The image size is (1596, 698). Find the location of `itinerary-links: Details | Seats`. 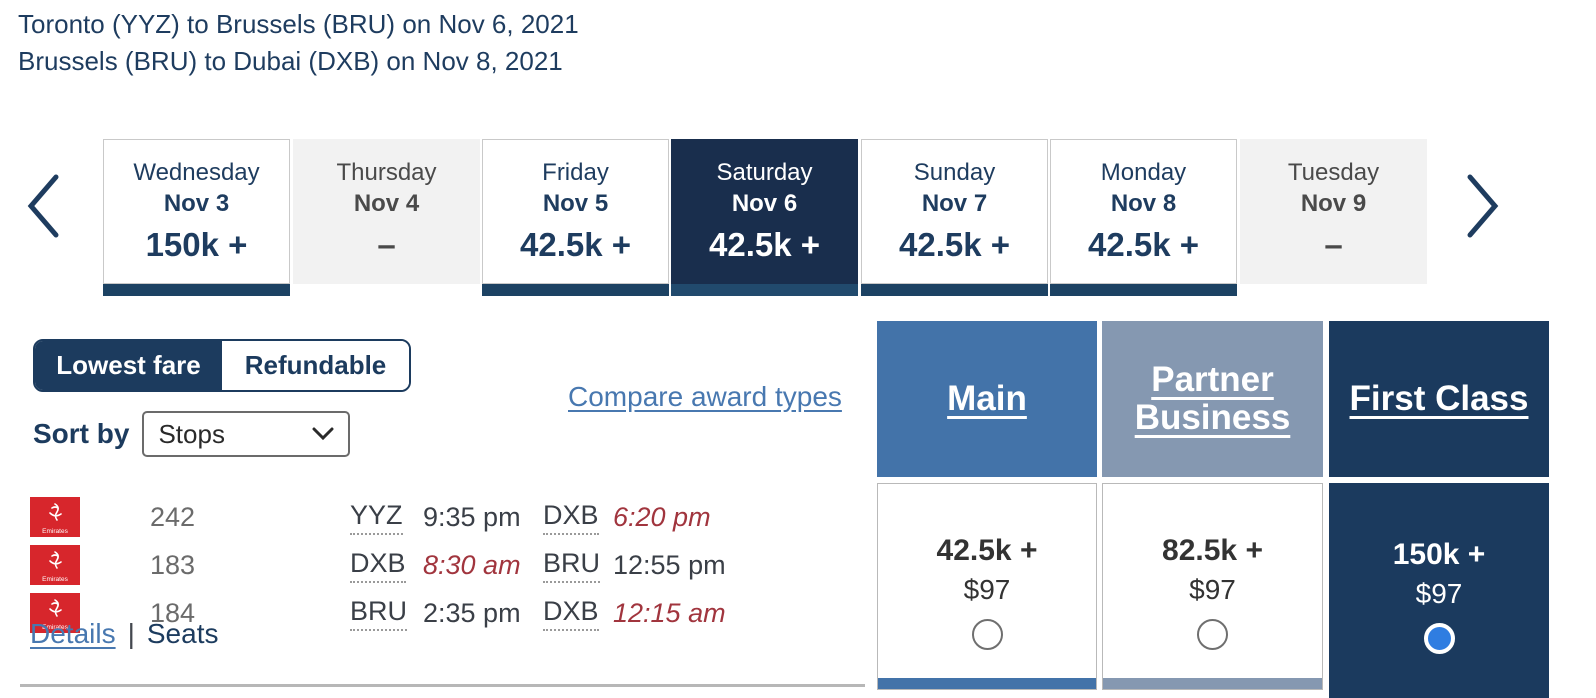

itinerary-links: Details | Seats is located at coordinates (124, 634).